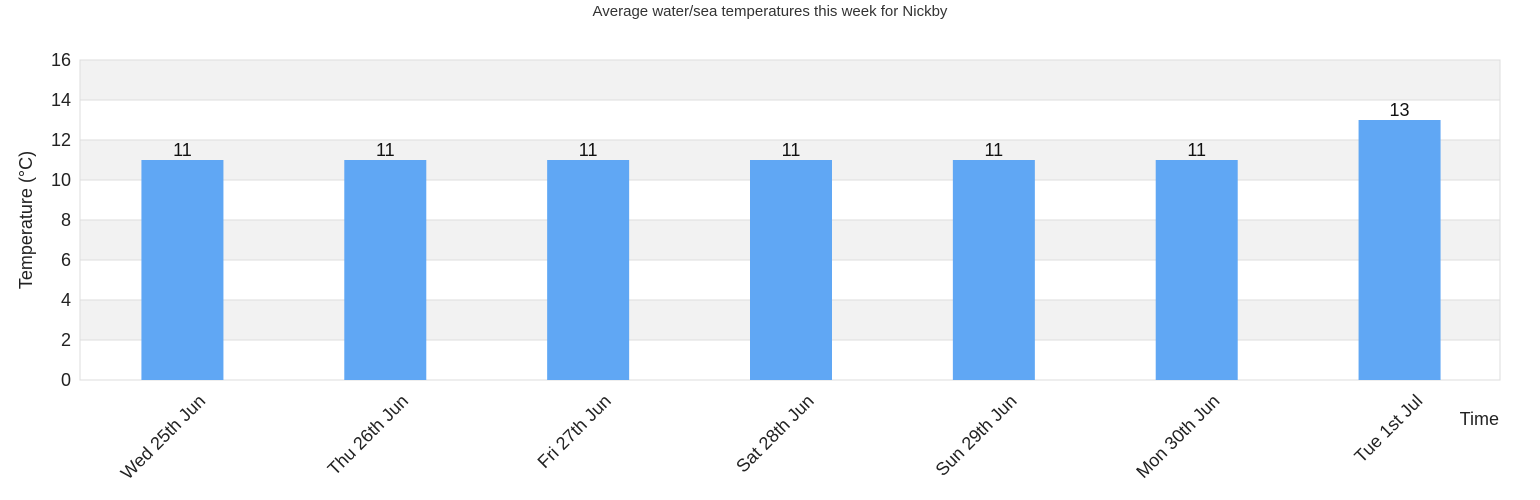 The image size is (1540, 500). I want to click on y-axis-ticks: 0 2 4 6 8 10 12 14 16, so click(61, 220).